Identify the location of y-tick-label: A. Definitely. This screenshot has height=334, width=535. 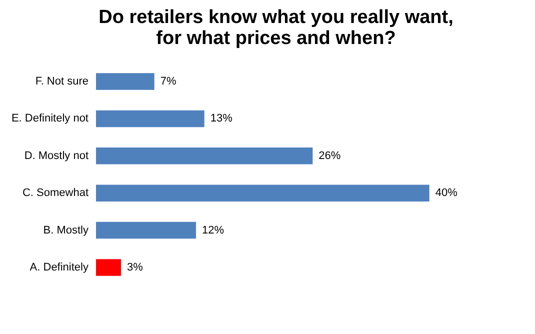
(59, 267).